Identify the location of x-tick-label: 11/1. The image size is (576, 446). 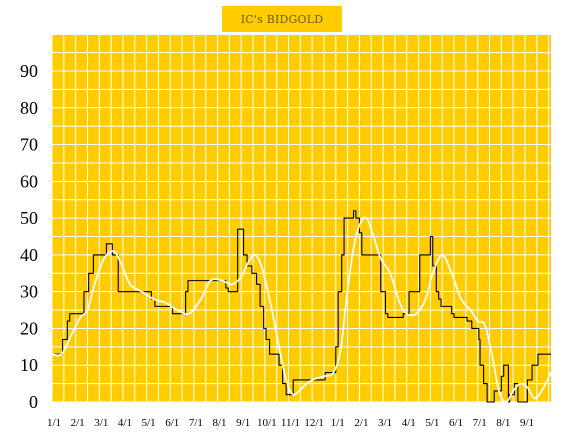
(290, 423).